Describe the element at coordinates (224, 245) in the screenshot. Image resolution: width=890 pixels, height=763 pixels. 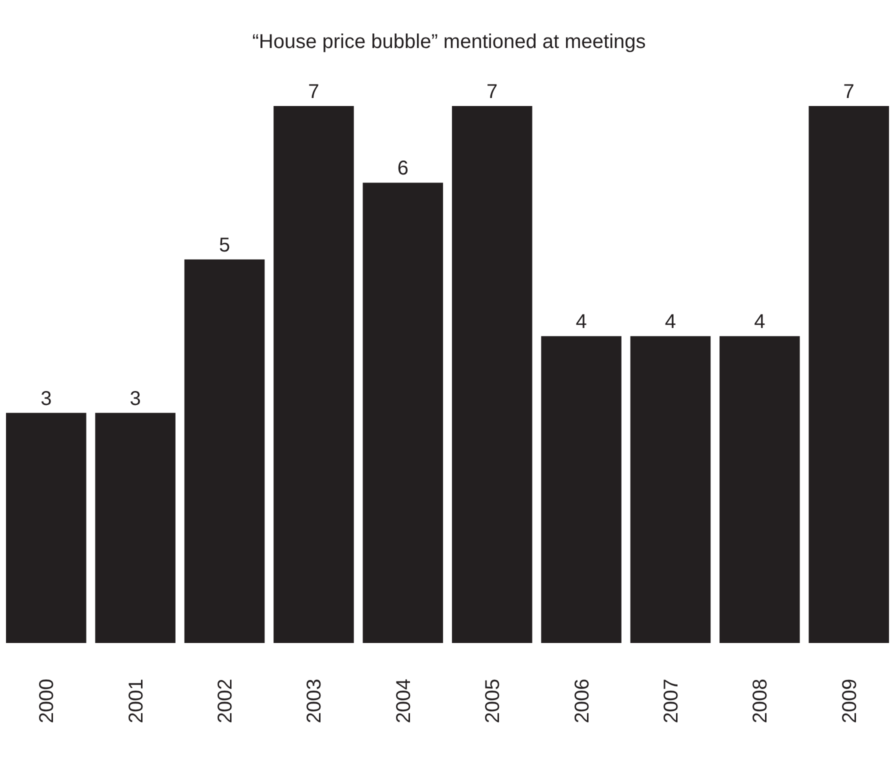
I see `data-label: 5` at that location.